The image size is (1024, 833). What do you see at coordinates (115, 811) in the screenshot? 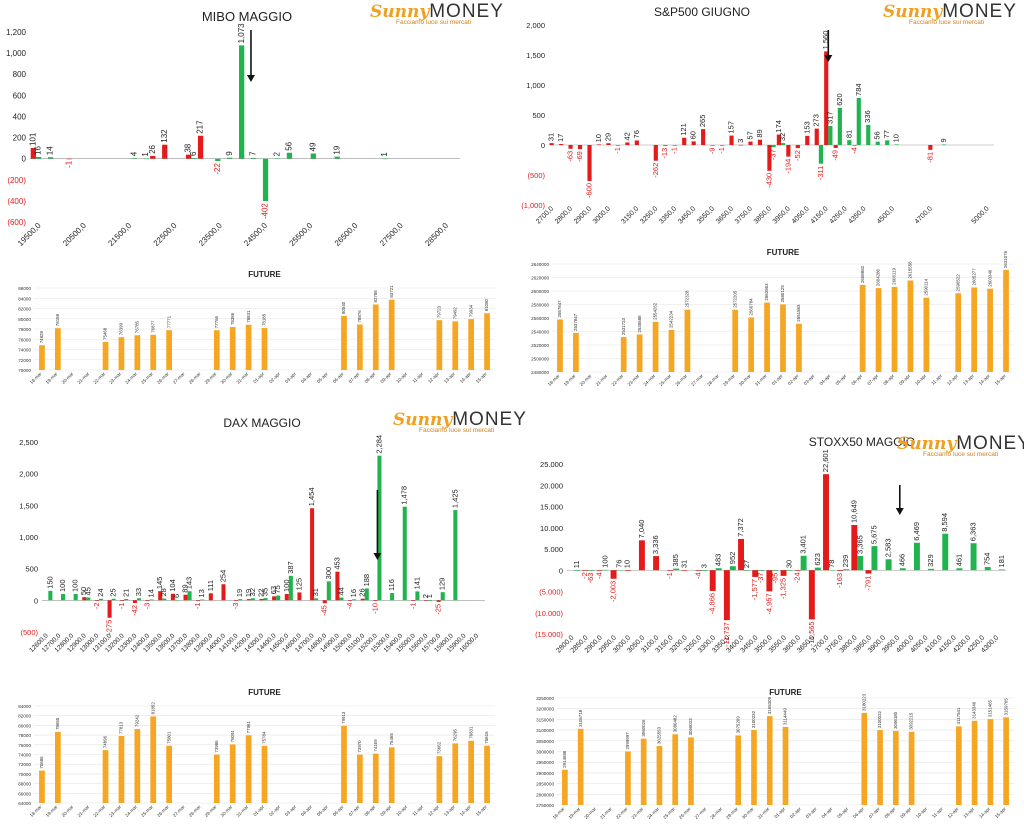
I see `x-tick-label: 23-mar` at bounding box center [115, 811].